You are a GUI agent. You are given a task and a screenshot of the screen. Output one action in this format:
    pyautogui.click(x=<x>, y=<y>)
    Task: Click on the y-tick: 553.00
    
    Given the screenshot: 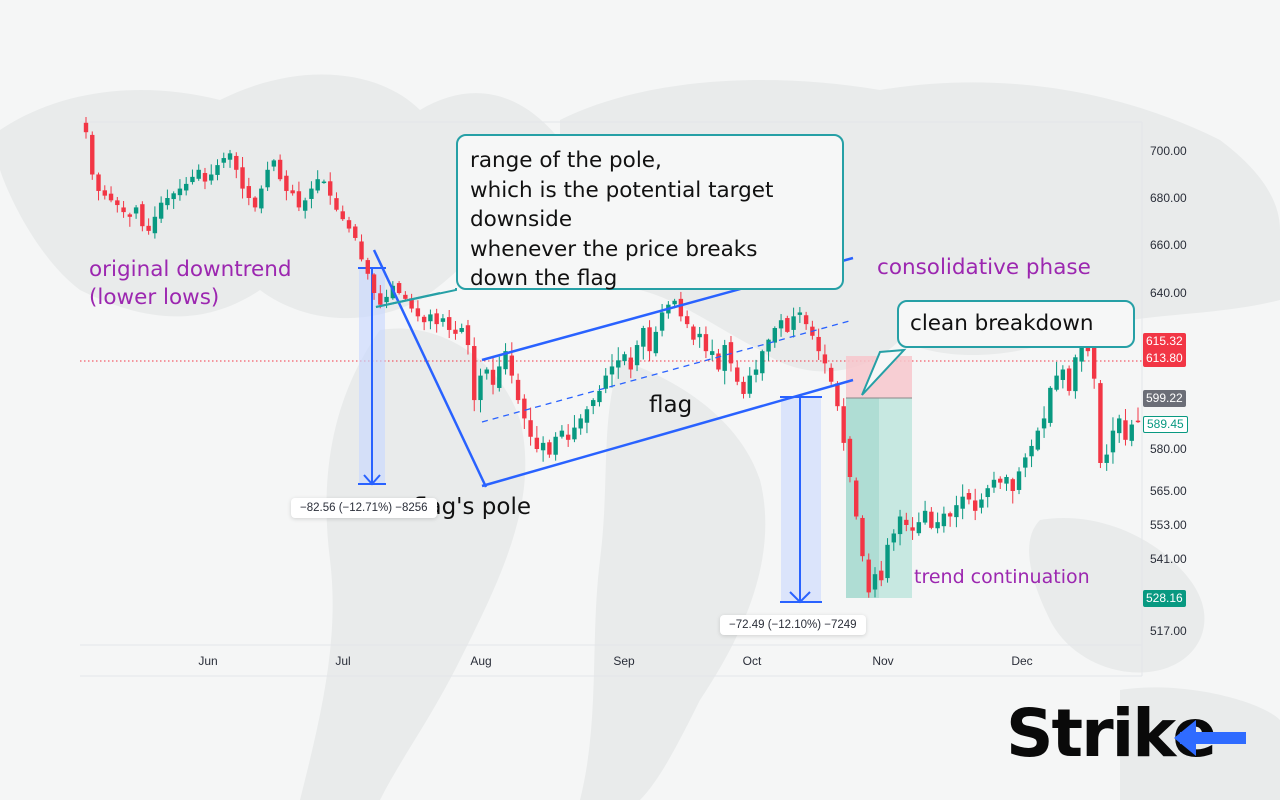 What is the action you would take?
    pyautogui.click(x=1168, y=525)
    